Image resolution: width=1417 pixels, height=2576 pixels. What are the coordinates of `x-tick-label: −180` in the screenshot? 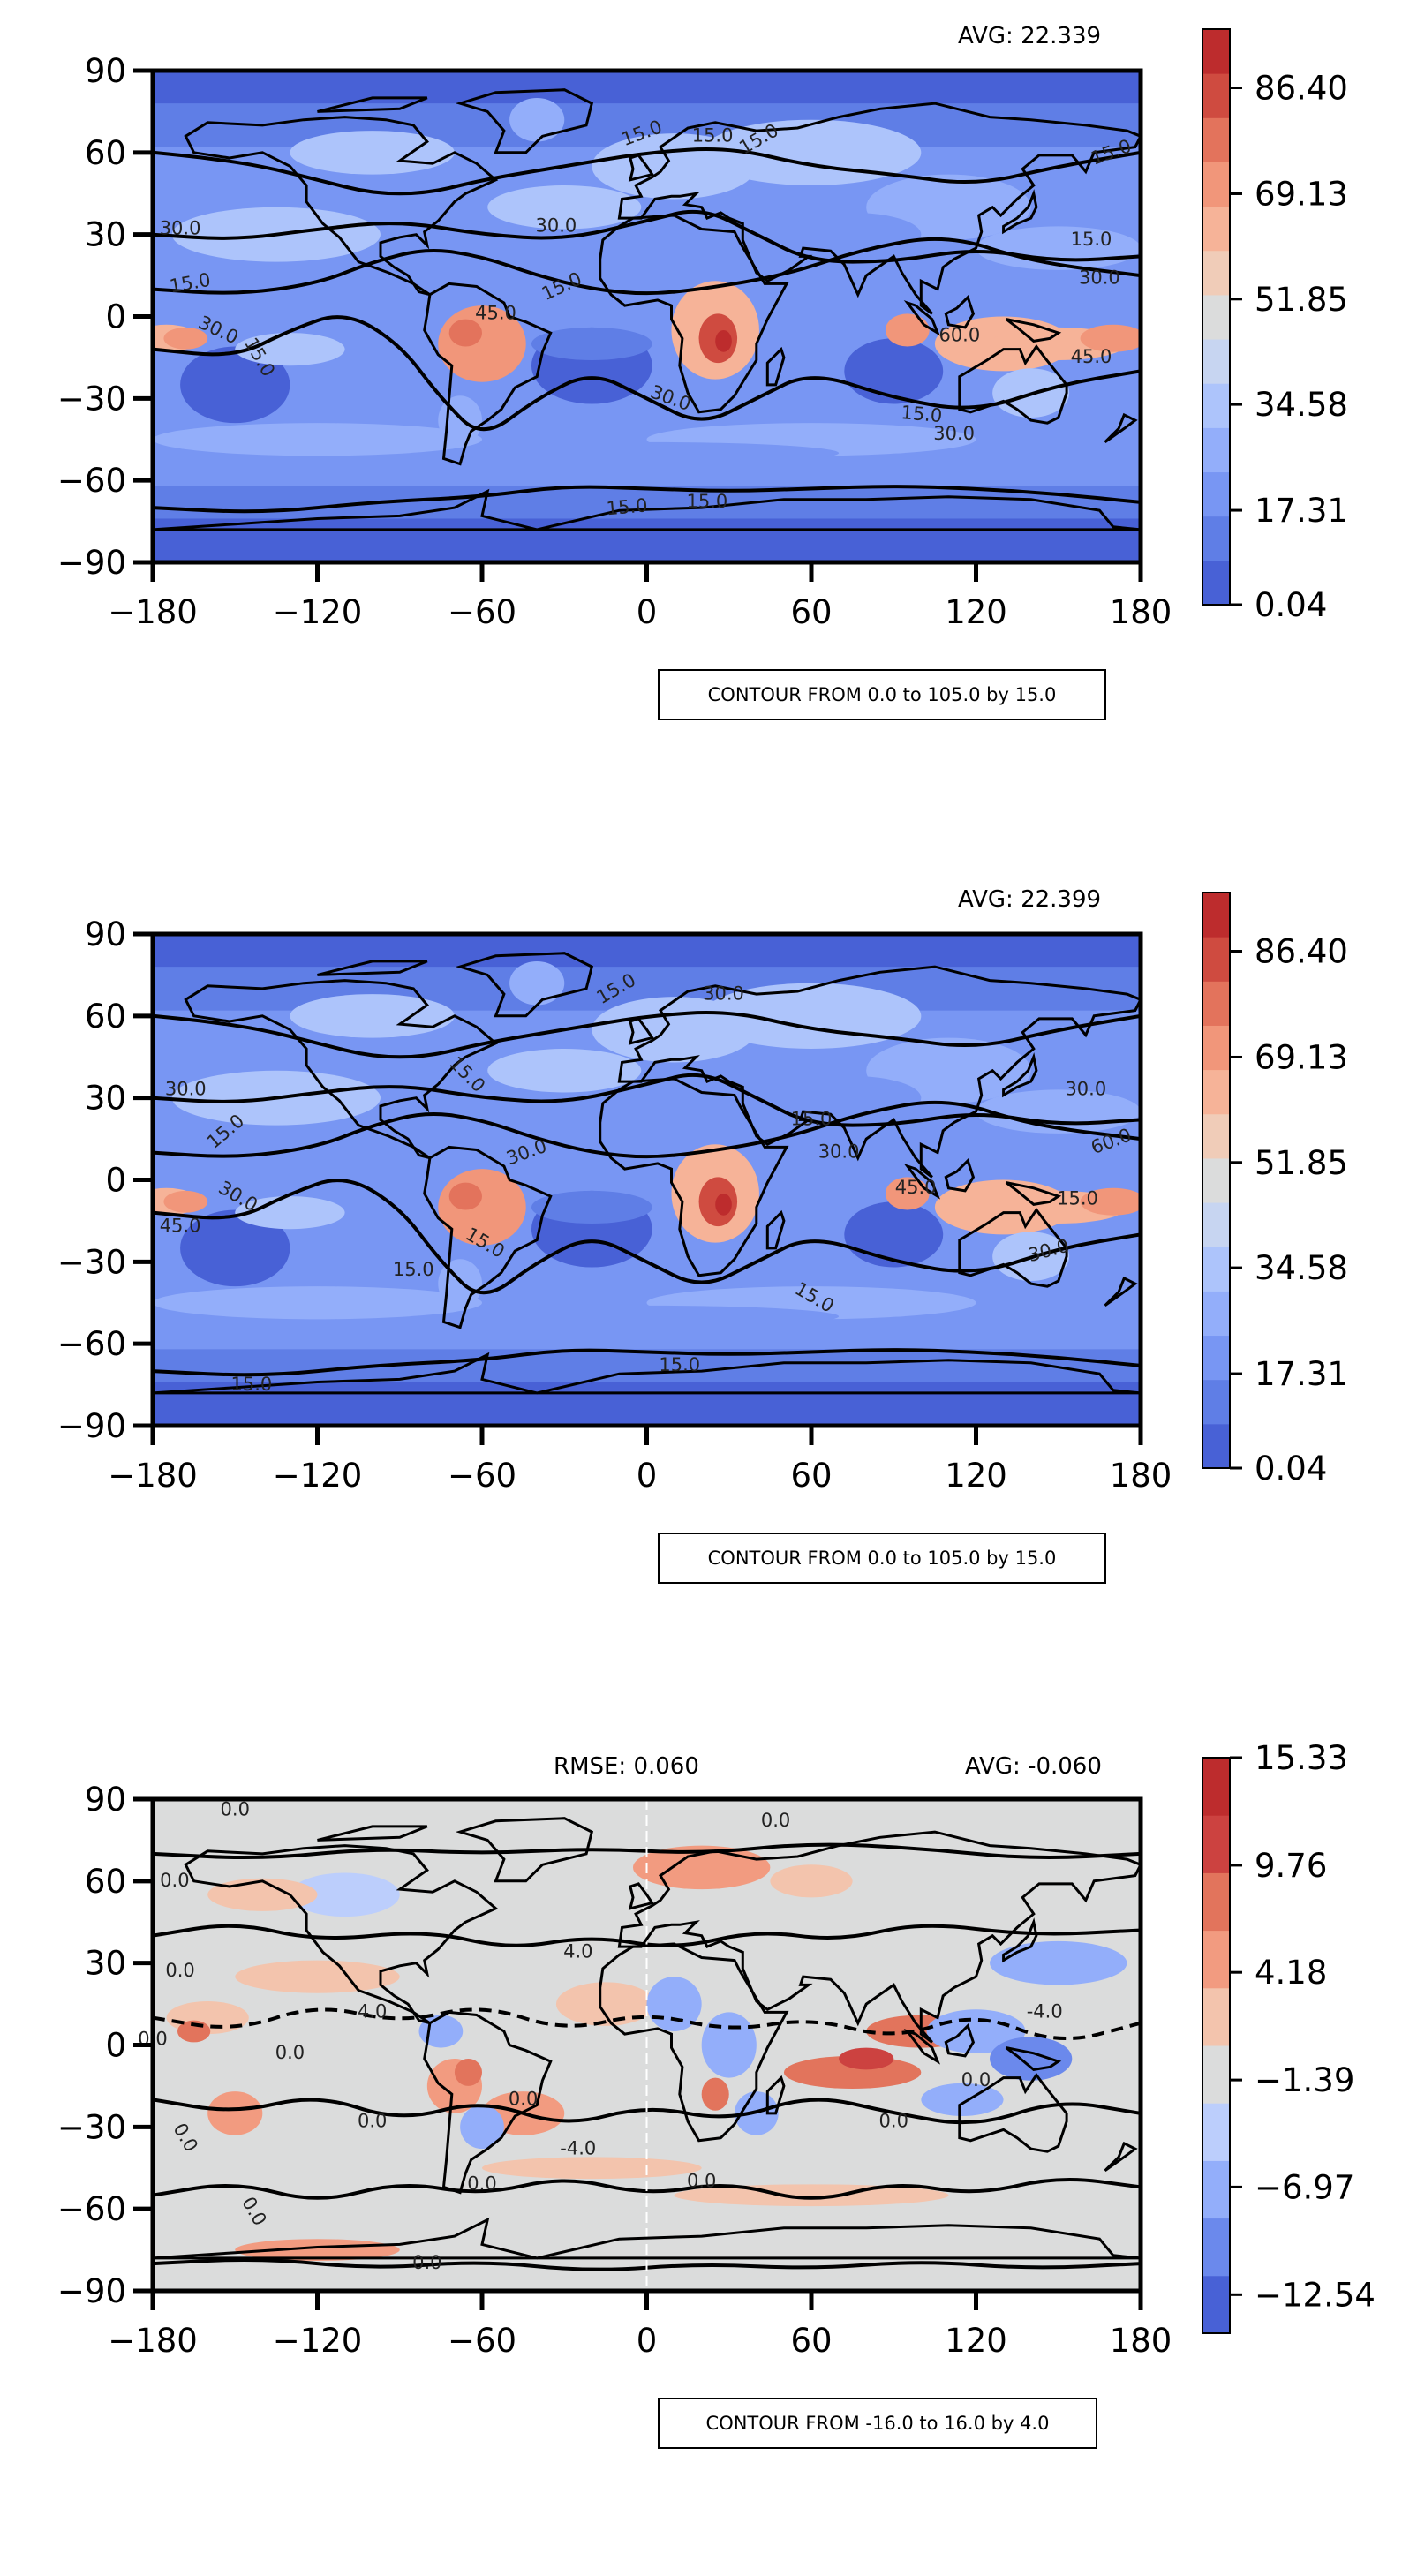 It's located at (153, 612).